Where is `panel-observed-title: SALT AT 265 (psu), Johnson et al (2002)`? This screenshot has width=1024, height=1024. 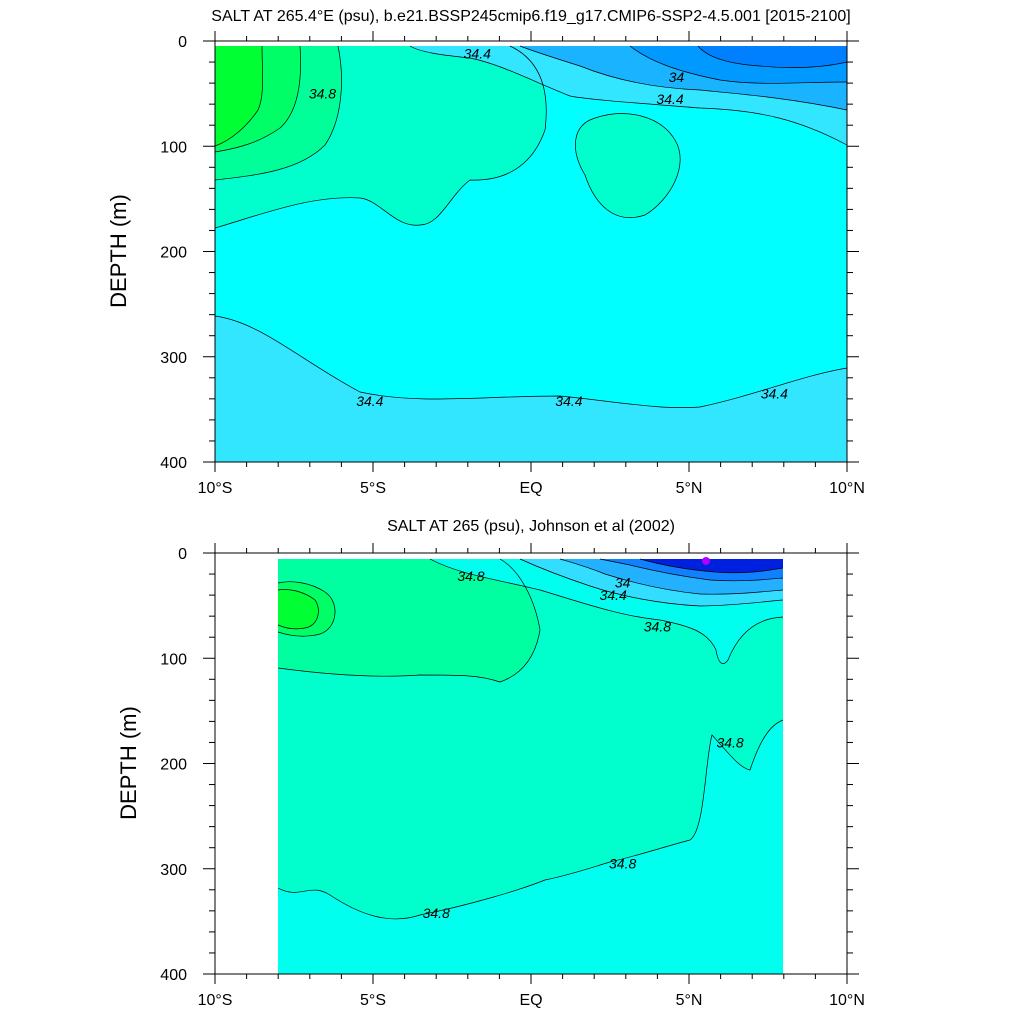 panel-observed-title: SALT AT 265 (psu), Johnson et al (2002) is located at coordinates (531, 526).